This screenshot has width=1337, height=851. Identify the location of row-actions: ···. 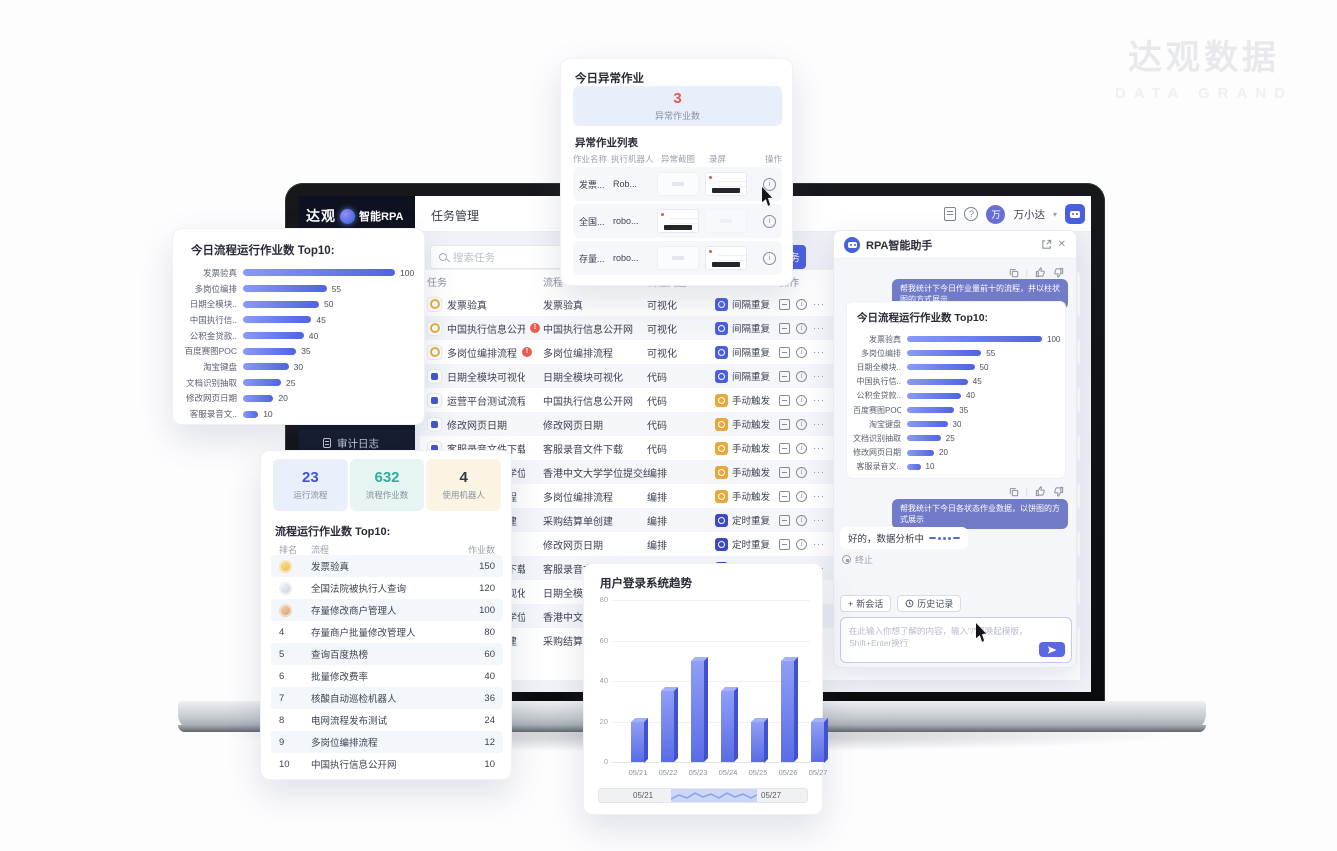
(804, 400).